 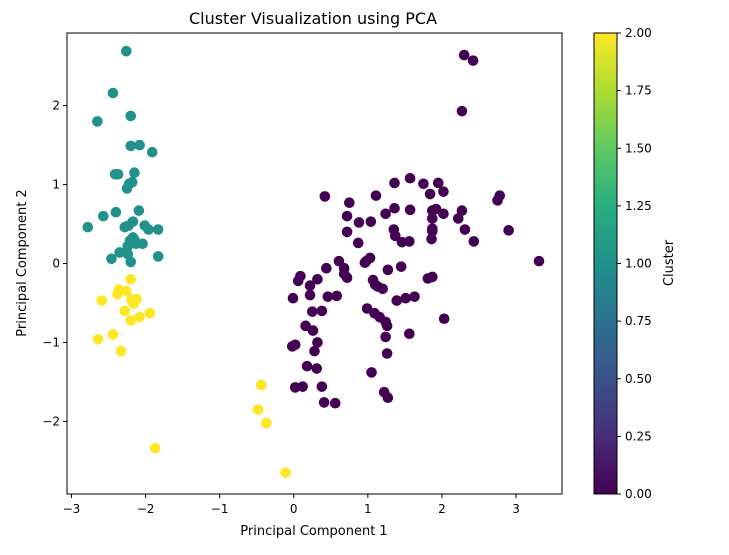 I want to click on y-tick-label: 2, so click(x=56, y=106).